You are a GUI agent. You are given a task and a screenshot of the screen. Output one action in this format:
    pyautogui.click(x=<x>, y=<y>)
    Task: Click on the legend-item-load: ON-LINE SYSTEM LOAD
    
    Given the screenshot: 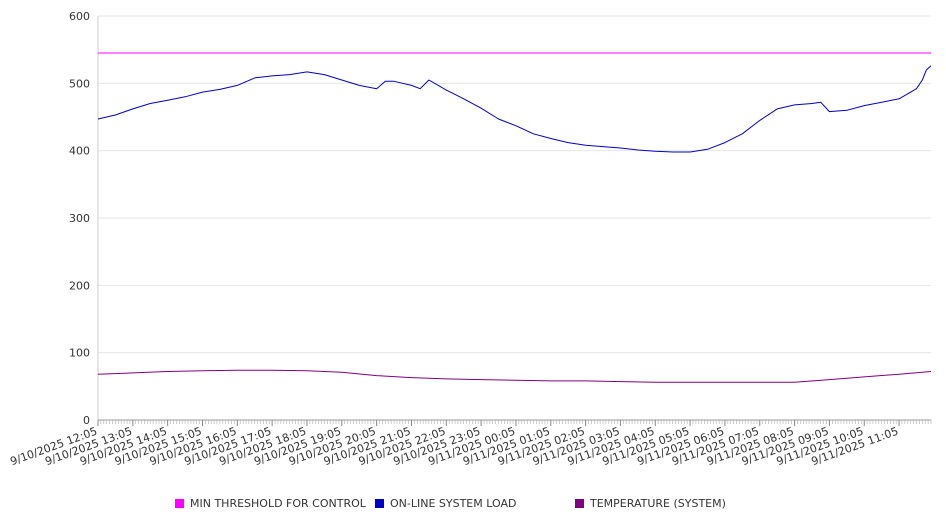 What is the action you would take?
    pyautogui.click(x=445, y=503)
    